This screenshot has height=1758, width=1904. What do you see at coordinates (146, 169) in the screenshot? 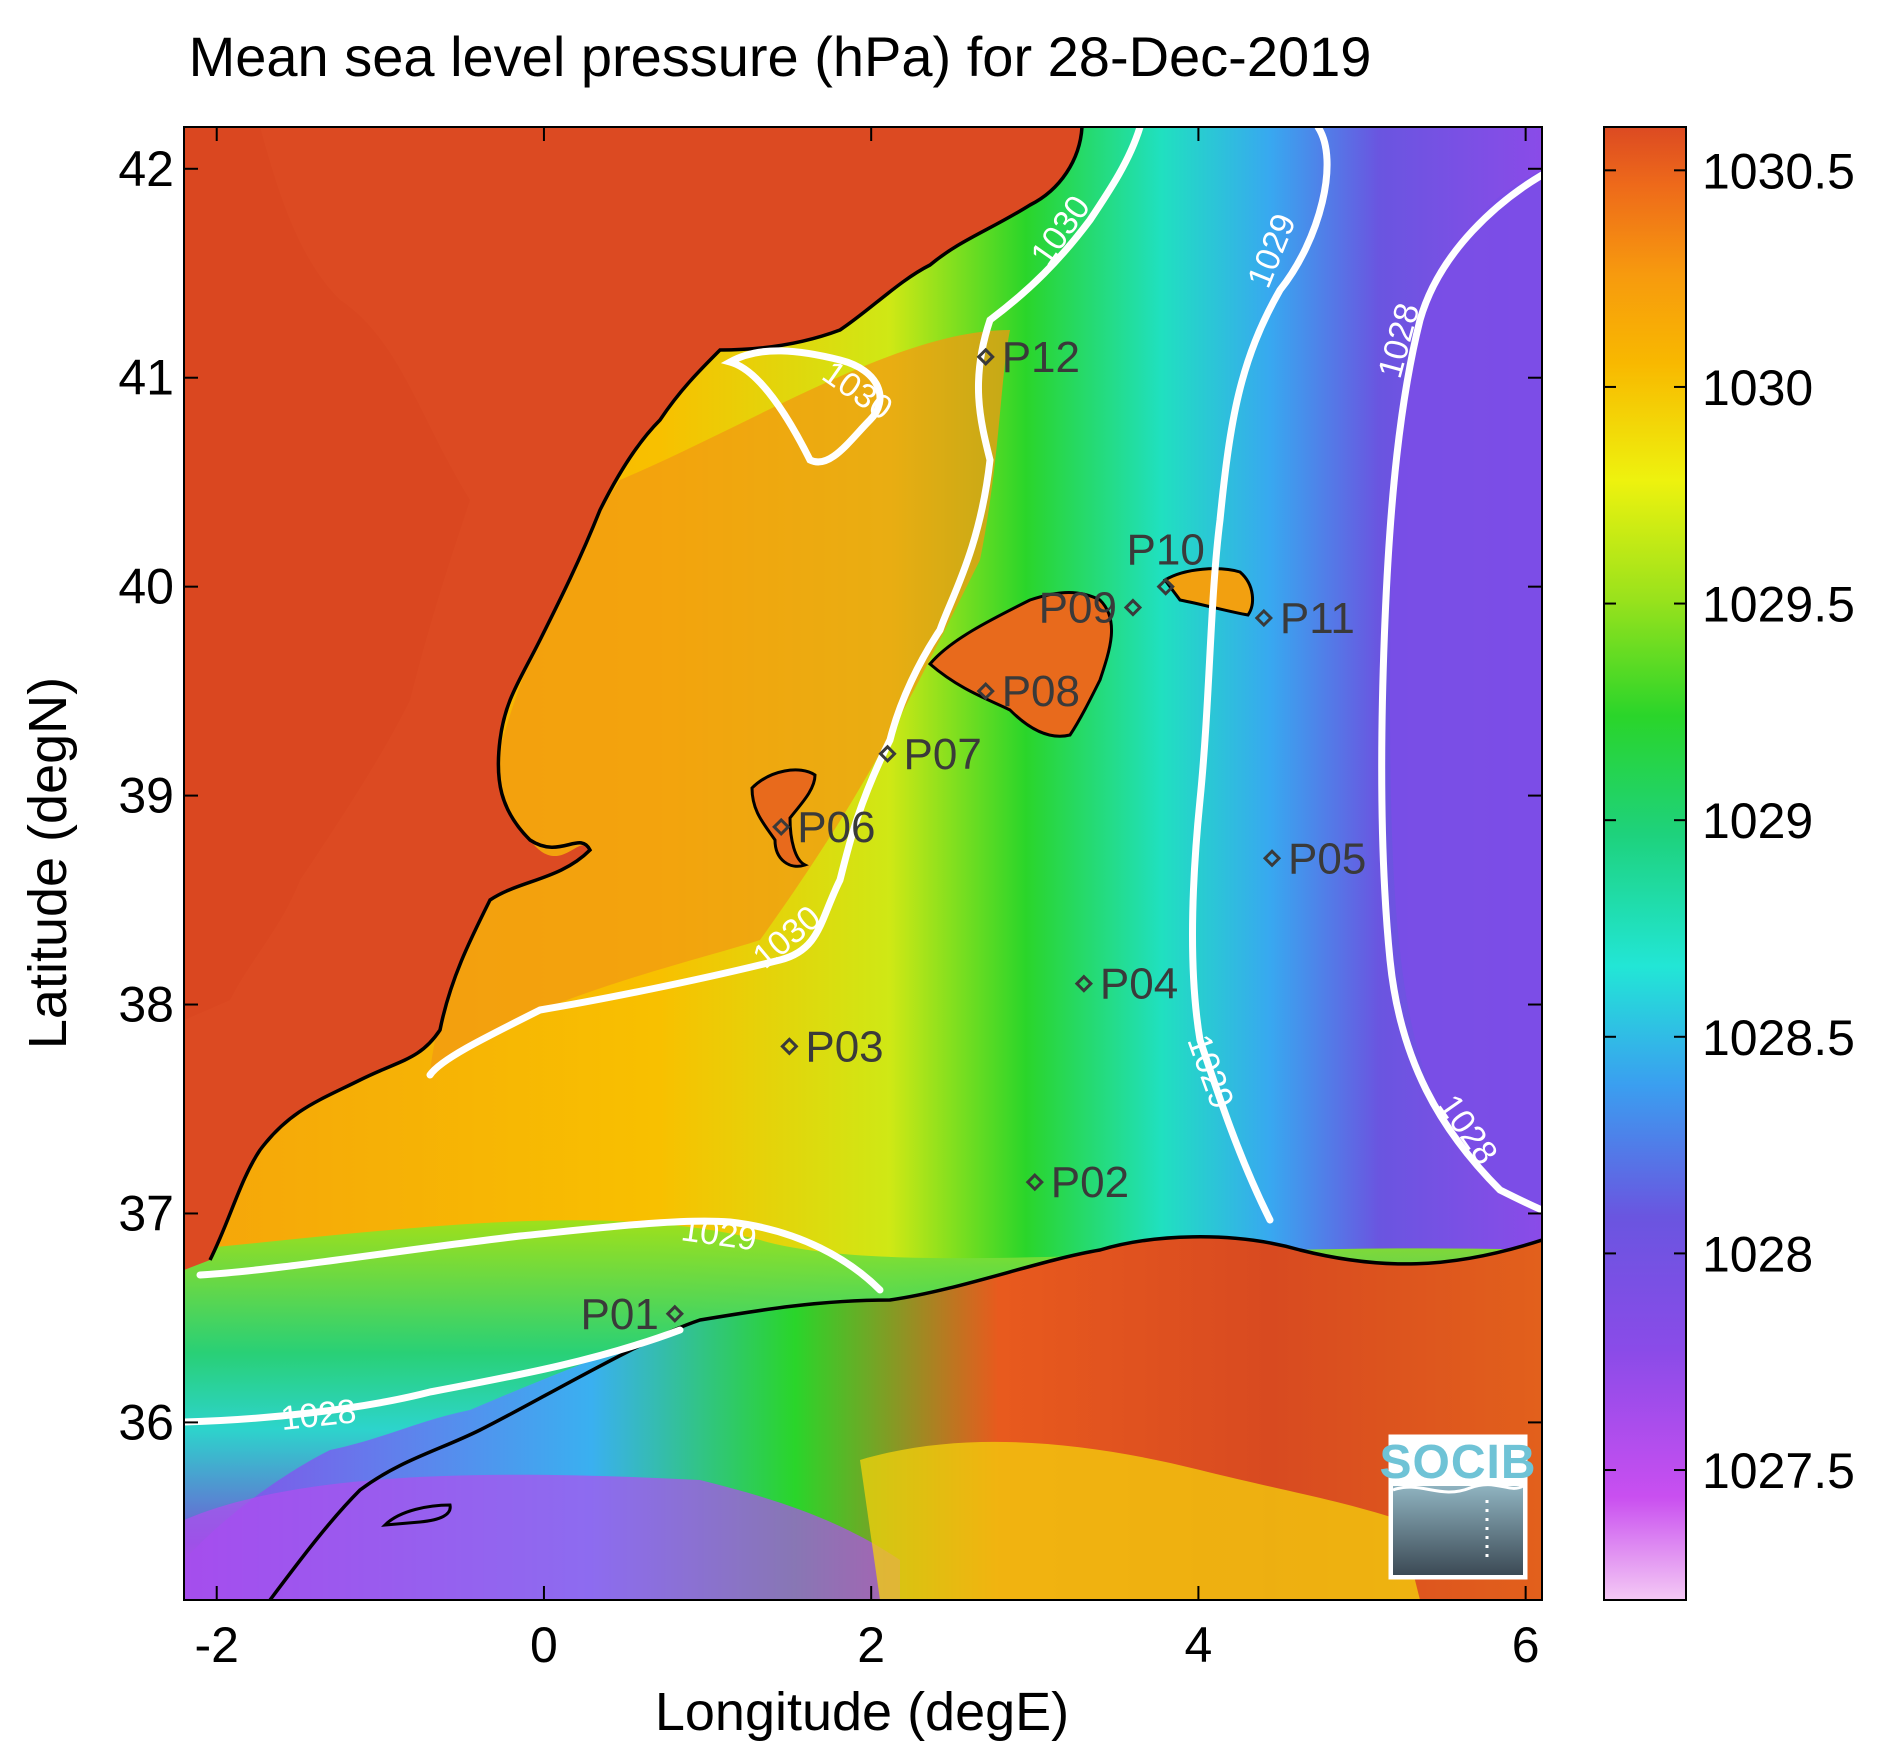
I see `y-tick-label: 42` at bounding box center [146, 169].